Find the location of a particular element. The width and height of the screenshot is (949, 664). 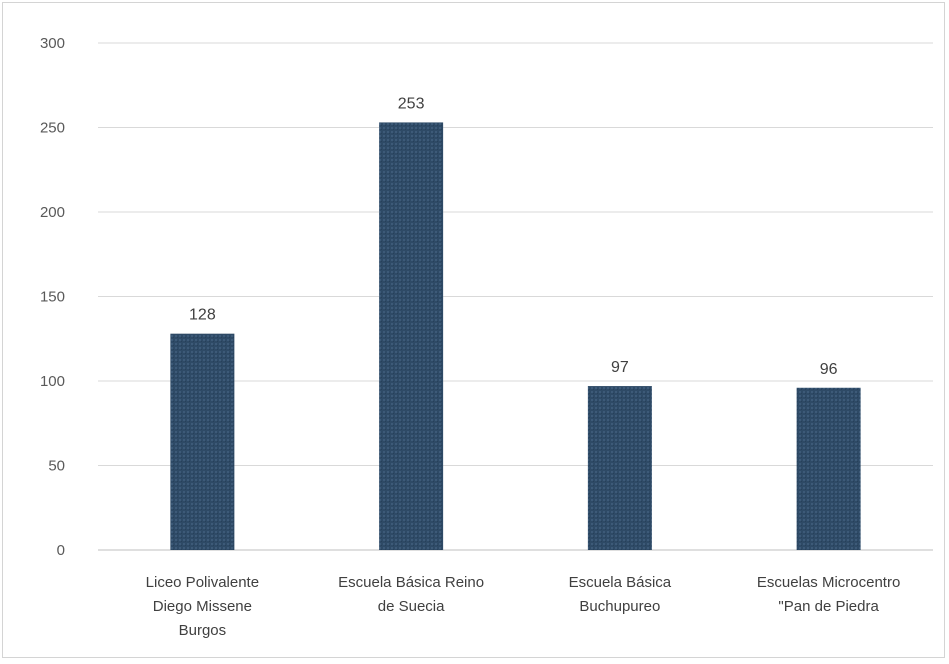

y-tick-label: 250 is located at coordinates (52, 128).